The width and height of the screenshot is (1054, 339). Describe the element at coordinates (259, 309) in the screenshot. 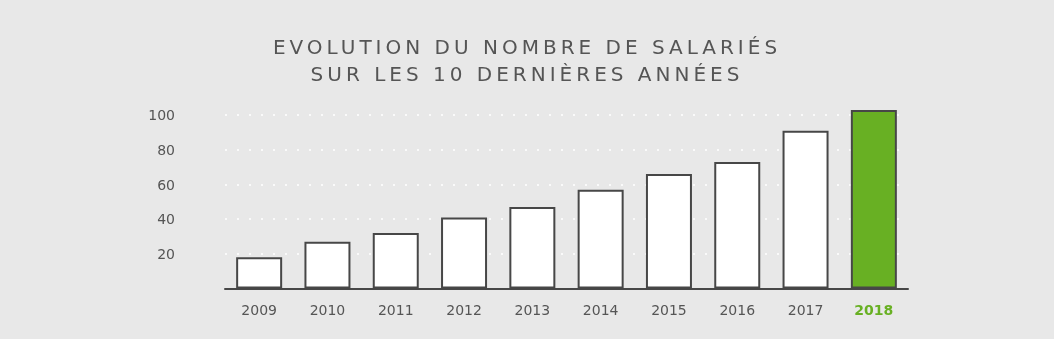

I see `x-tick-label: 2009` at that location.